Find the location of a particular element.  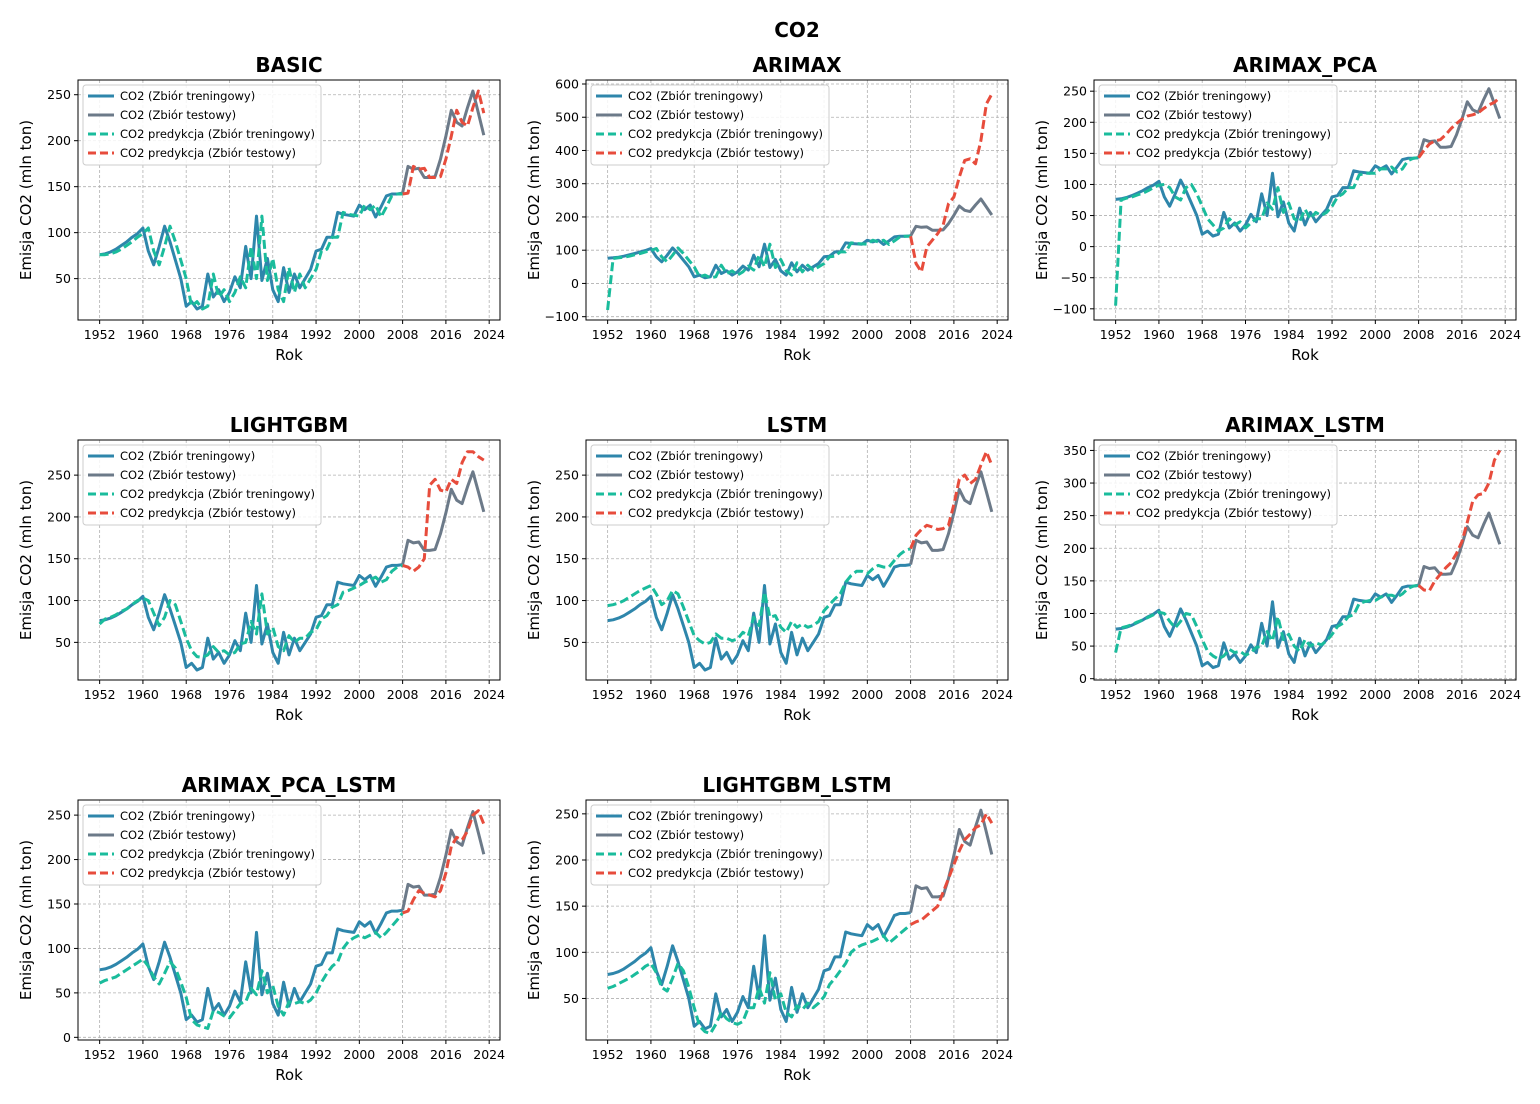

chart-title: ARIMAX is located at coordinates (797, 65).